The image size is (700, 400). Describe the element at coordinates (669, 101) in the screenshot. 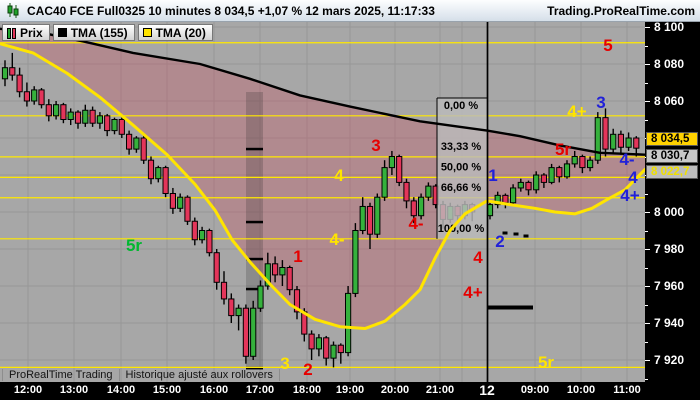

I see `price-axis-label: 8 060` at that location.